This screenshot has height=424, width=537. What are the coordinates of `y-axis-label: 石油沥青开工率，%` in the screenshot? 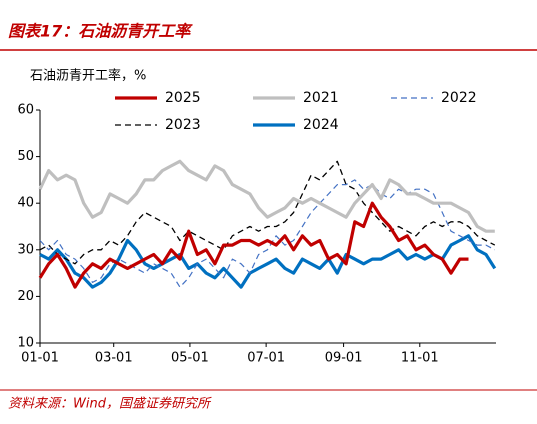 It's located at (88, 76).